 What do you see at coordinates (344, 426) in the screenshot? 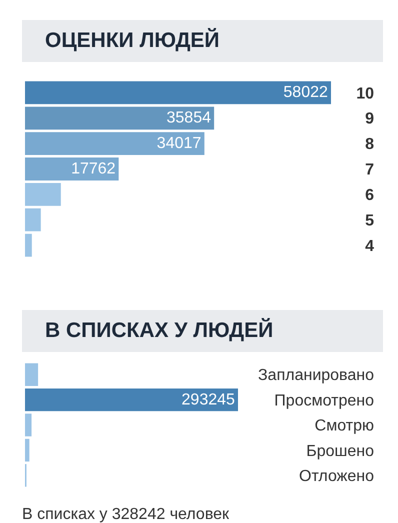
I see `y-tick-label: Смотрю` at bounding box center [344, 426].